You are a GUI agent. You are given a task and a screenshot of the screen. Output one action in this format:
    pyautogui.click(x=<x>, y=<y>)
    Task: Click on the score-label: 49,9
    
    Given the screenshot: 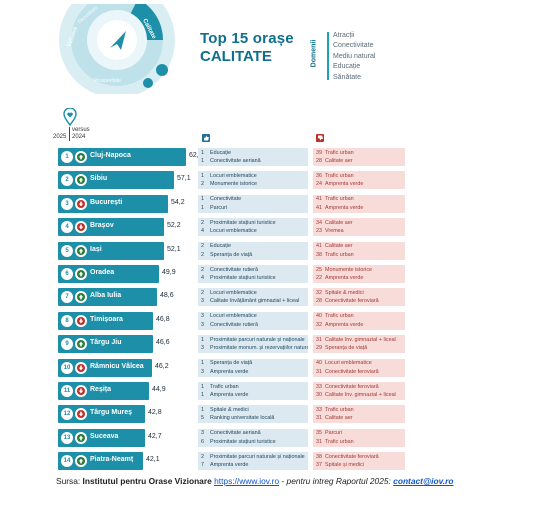 What is the action you would take?
    pyautogui.click(x=169, y=272)
    